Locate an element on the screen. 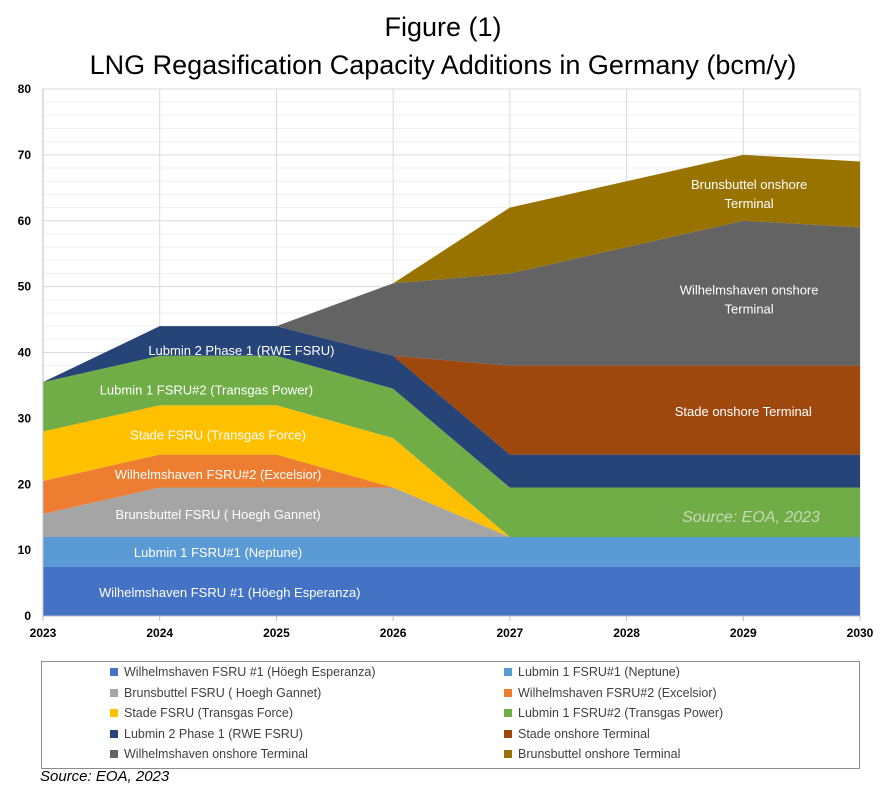  series-label-2: Brunsbuttel FSRU ( Hoegh Gannet) is located at coordinates (217, 514).